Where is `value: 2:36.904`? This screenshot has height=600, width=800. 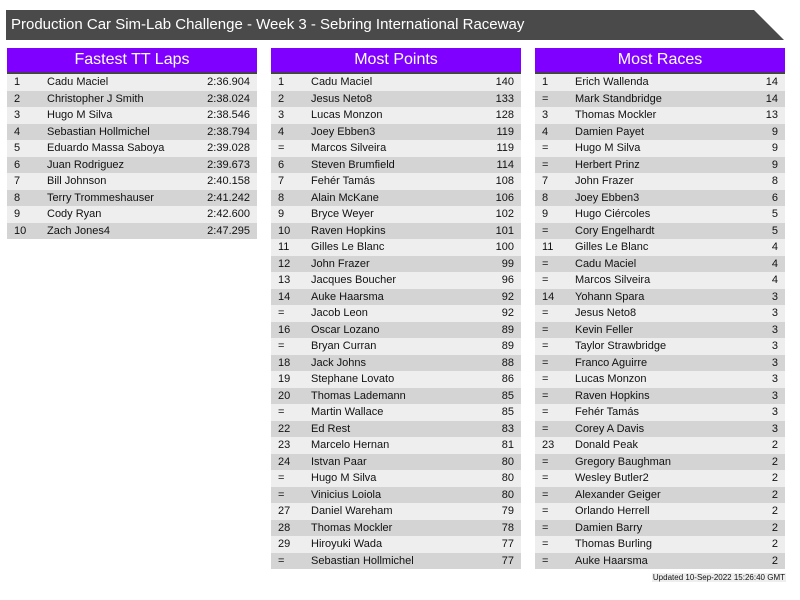 value: 2:36.904 is located at coordinates (228, 82).